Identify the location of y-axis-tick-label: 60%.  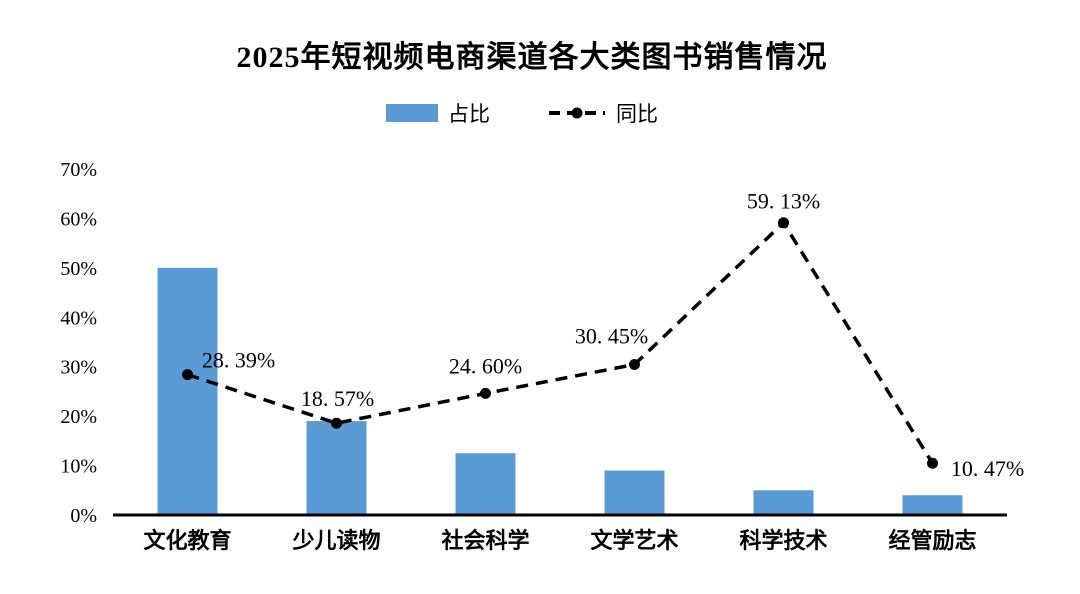
(78, 219).